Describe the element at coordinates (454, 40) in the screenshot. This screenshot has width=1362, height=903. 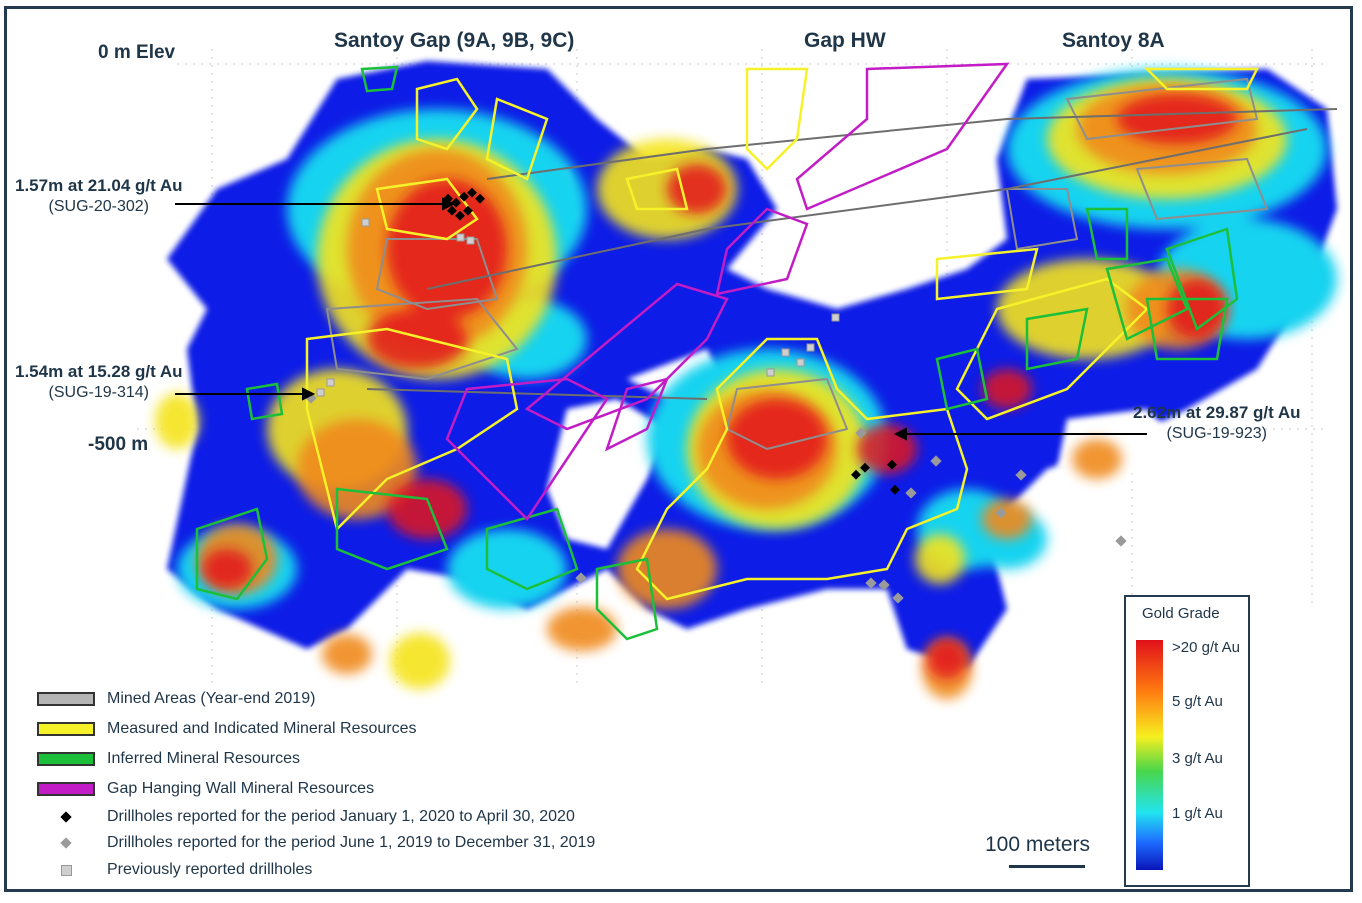
I see `zone-title-santoy-gap: Santoy Gap (9A, 9B, 9C)` at that location.